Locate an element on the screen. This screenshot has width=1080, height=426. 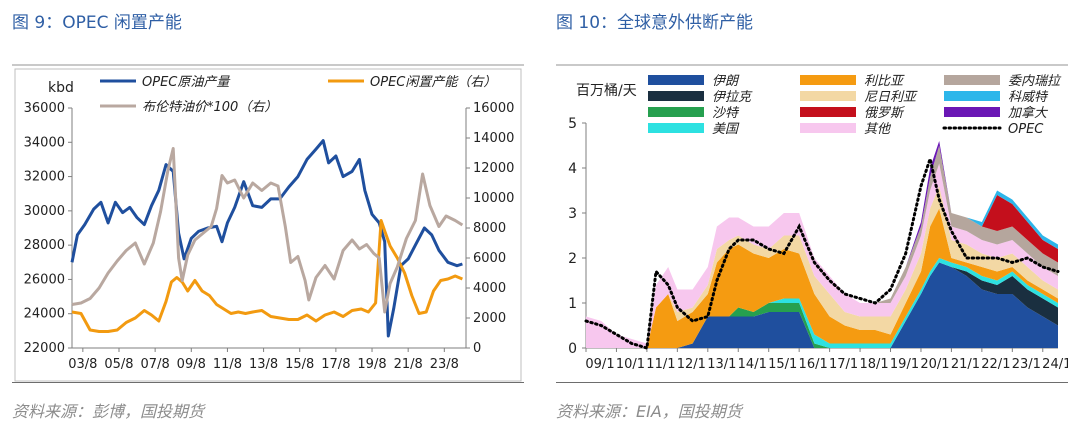
left-x-tick-label: 17/8 is located at coordinates (335, 364).